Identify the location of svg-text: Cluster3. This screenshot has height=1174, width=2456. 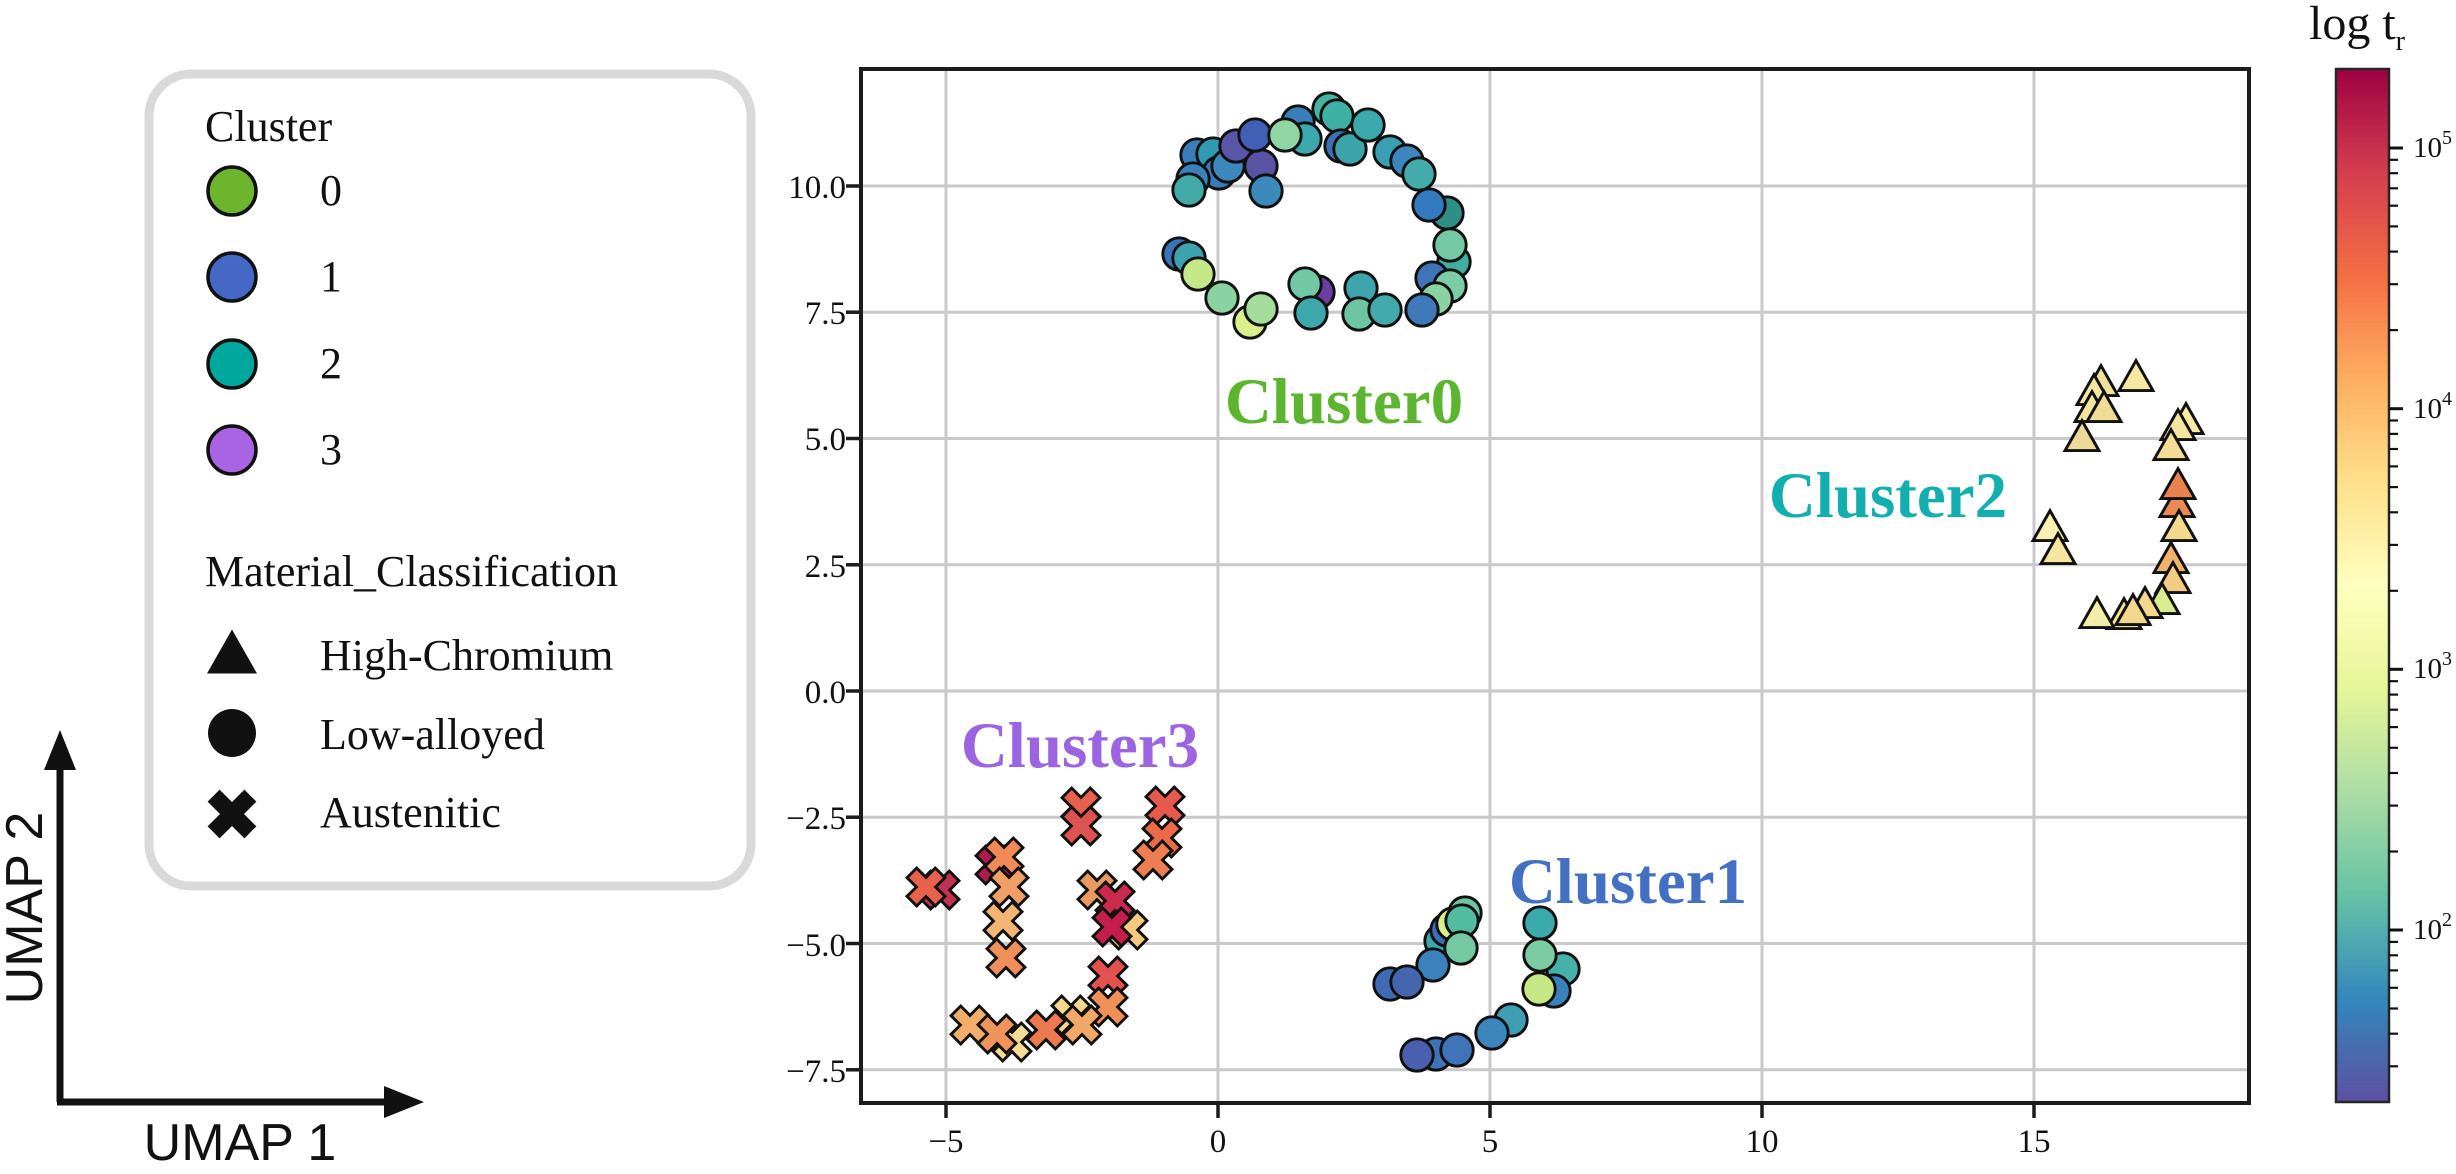
(1080, 746).